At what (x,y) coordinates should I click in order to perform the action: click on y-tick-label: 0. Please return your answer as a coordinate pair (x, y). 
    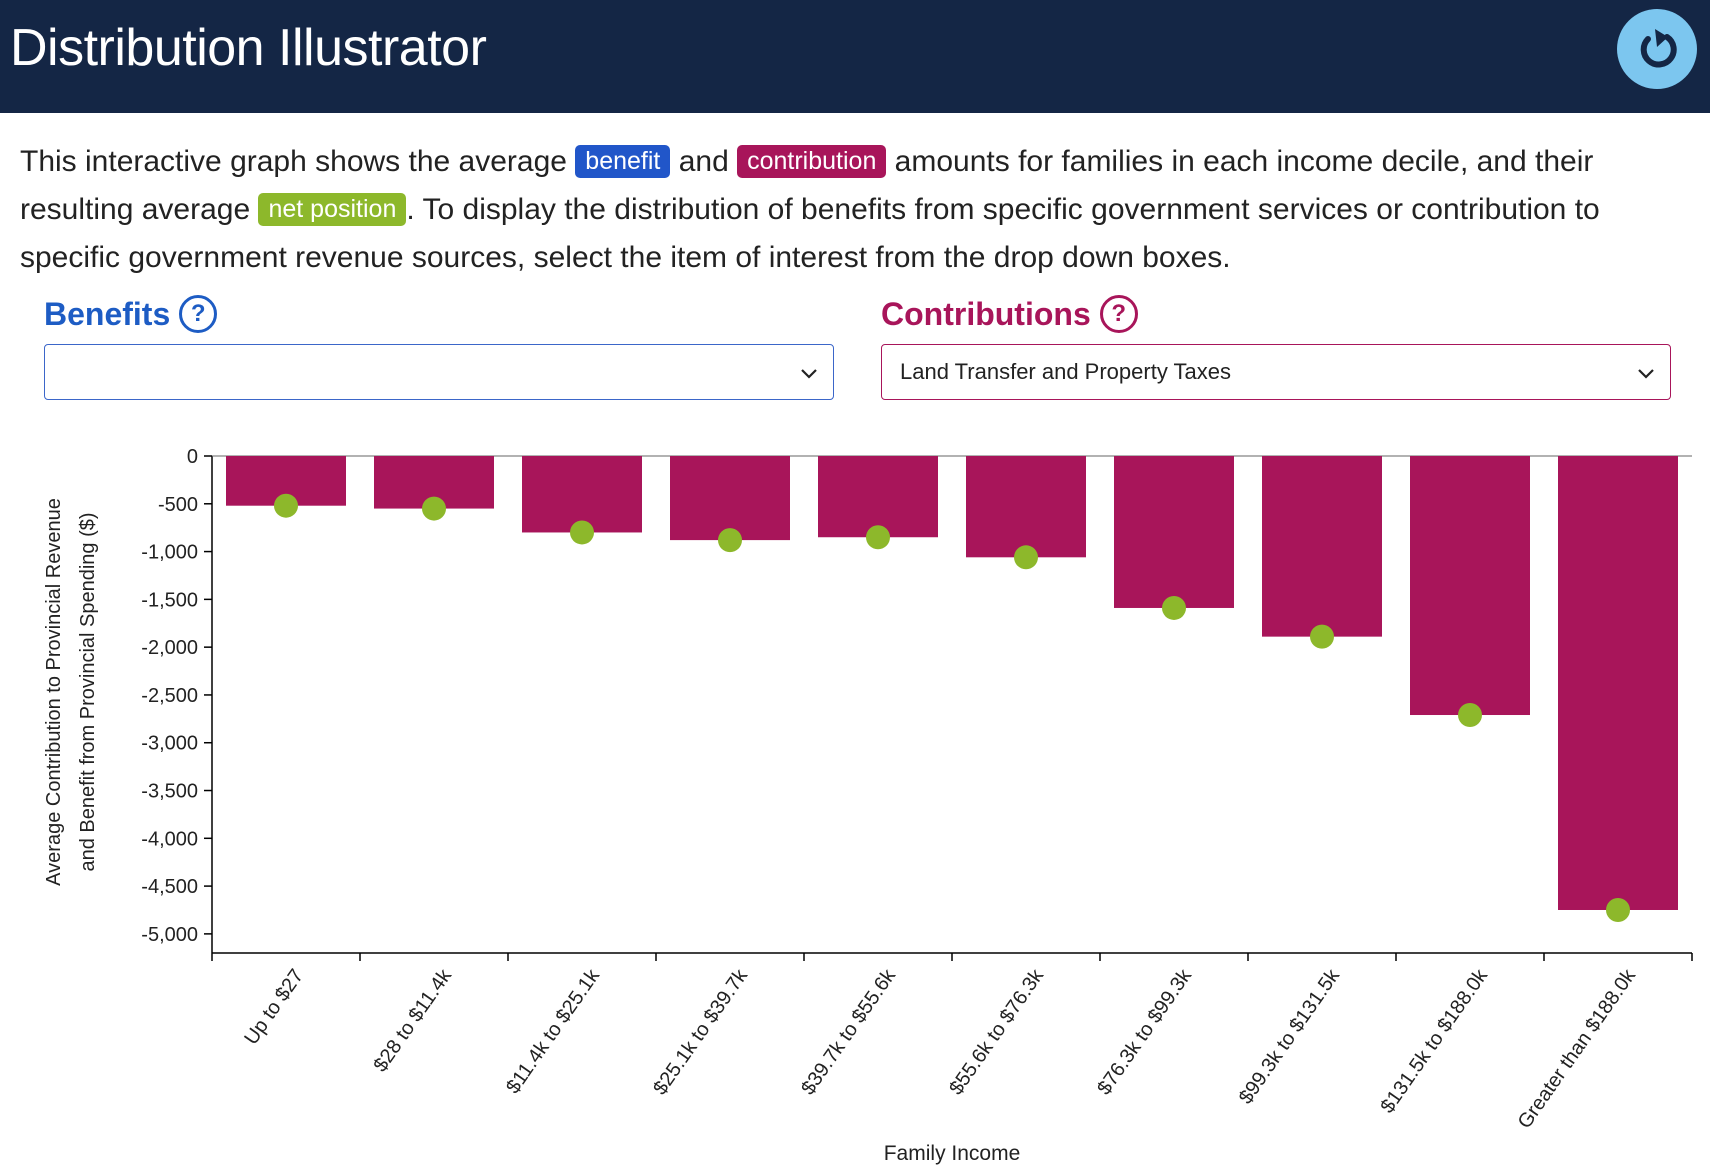
    Looking at the image, I should click on (192, 457).